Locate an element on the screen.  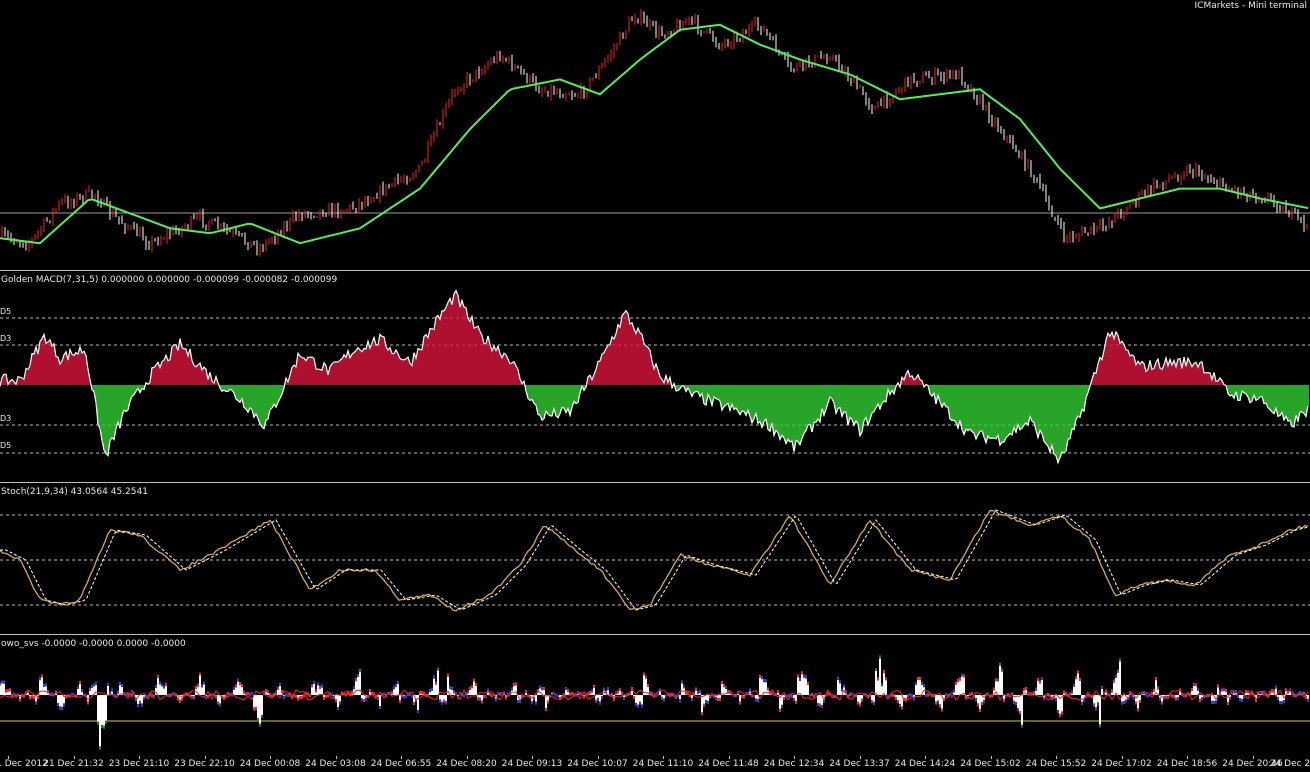
time-axis-tick-label: 24 Dec 12:34 is located at coordinates (794, 764).